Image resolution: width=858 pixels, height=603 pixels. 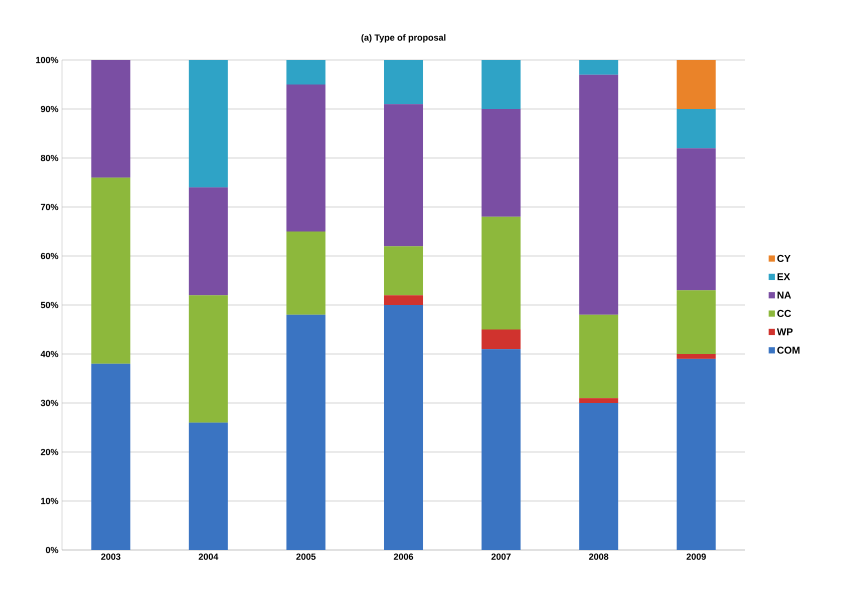 I want to click on x-tick-label: 2005, so click(x=306, y=557).